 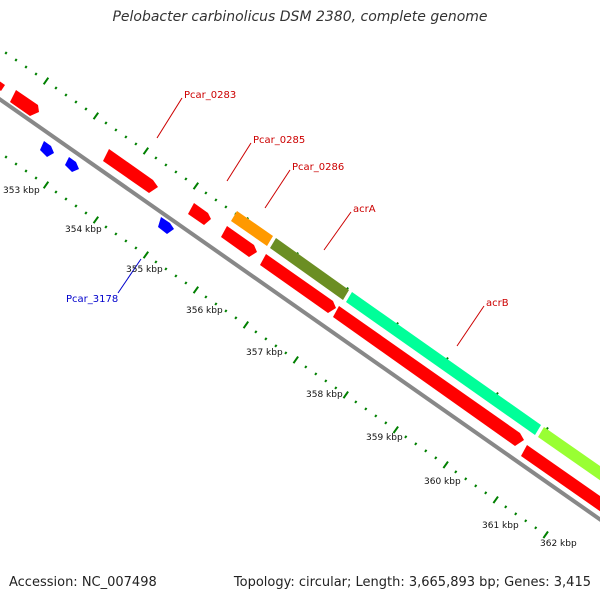 I want to click on tick-label: 360 kbp, so click(x=442, y=482).